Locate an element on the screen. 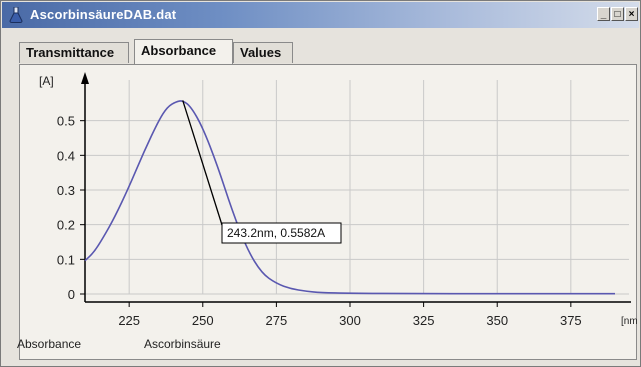 The width and height of the screenshot is (641, 367). legend-series-label: Ascorbinsäure is located at coordinates (182, 344).